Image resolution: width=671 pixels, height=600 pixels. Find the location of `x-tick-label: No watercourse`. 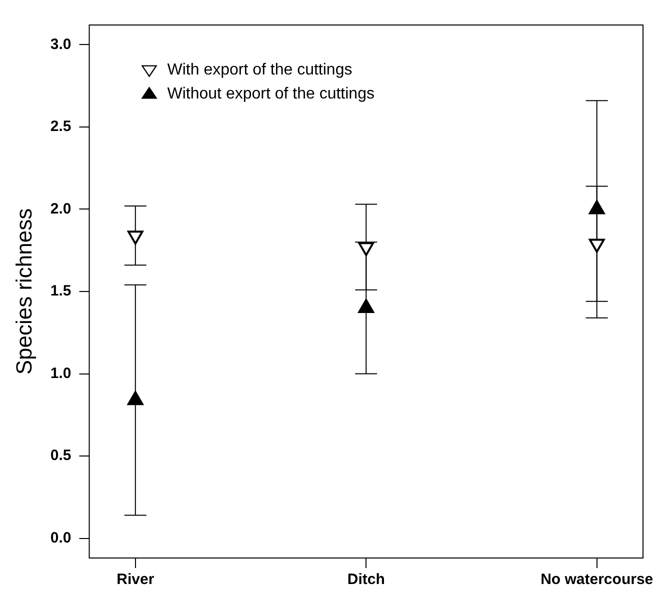

x-tick-label: No watercourse is located at coordinates (597, 579).